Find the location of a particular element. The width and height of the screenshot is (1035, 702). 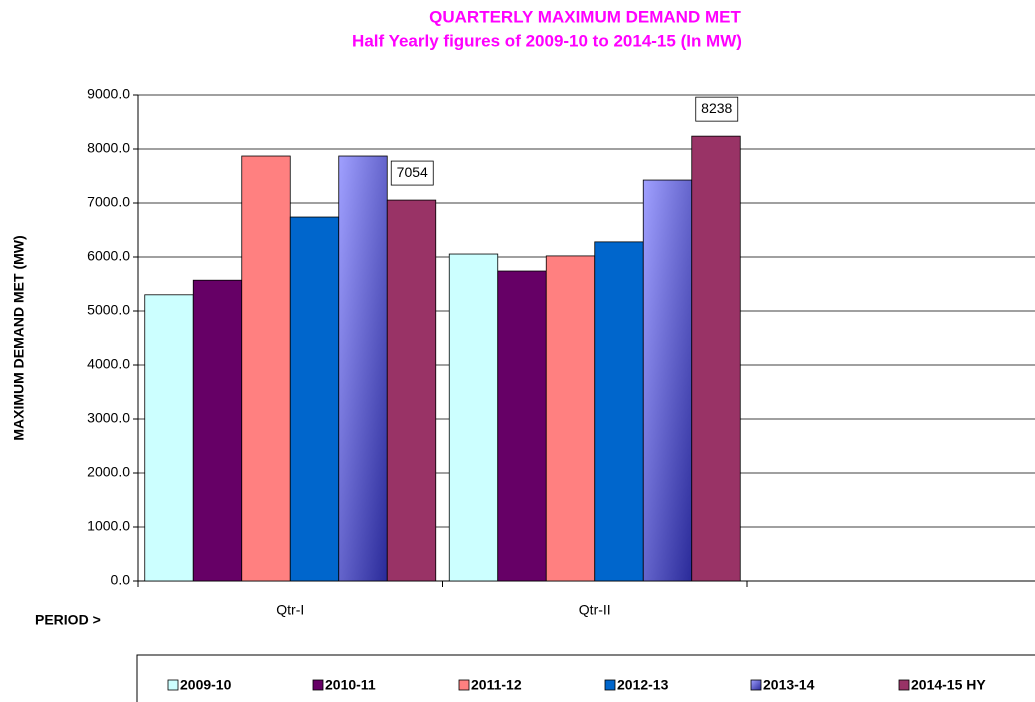

y-tick-label: 7000.0 is located at coordinates (108, 202).